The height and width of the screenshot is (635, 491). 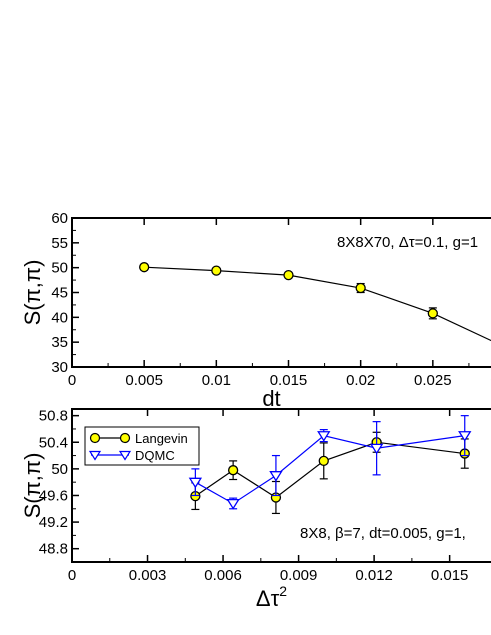 What do you see at coordinates (59, 342) in the screenshot?
I see `y-tick-label: 35` at bounding box center [59, 342].